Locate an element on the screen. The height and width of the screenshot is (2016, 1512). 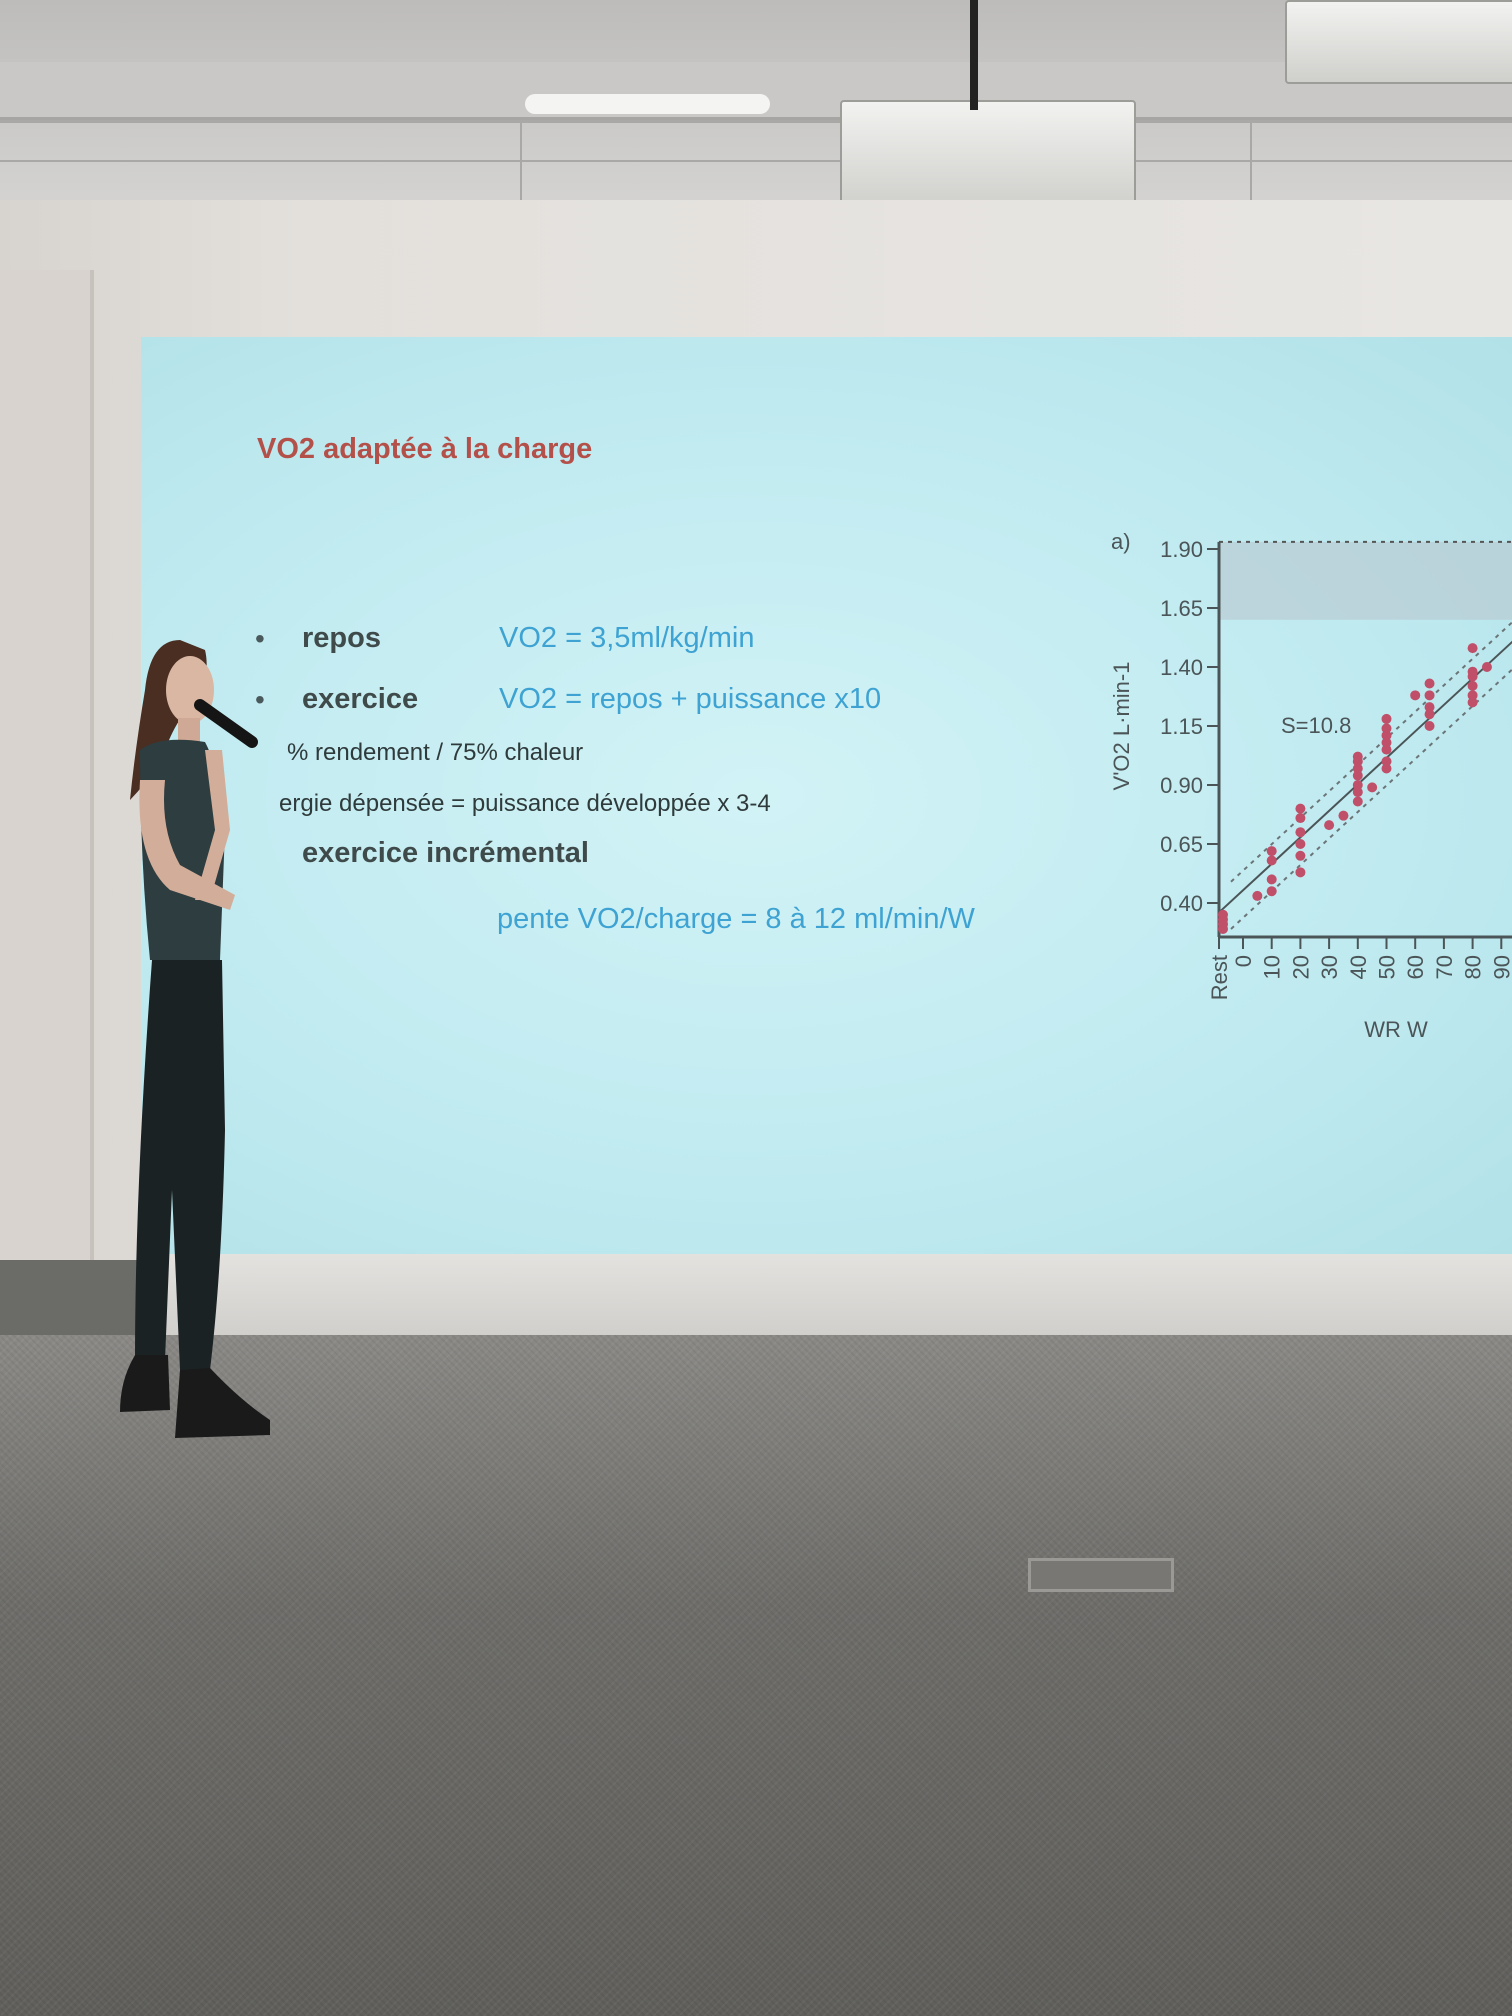
x-tick-label: 30 is located at coordinates (1329, 967).